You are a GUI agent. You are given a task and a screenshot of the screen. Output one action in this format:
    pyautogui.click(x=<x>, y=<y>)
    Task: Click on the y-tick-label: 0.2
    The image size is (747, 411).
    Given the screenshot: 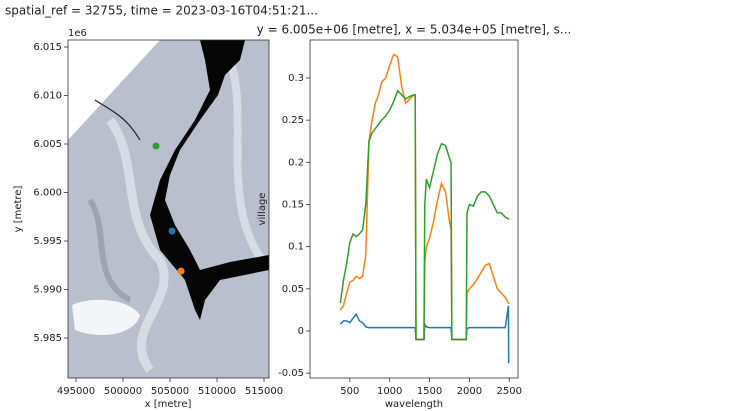 What is the action you would take?
    pyautogui.click(x=296, y=162)
    